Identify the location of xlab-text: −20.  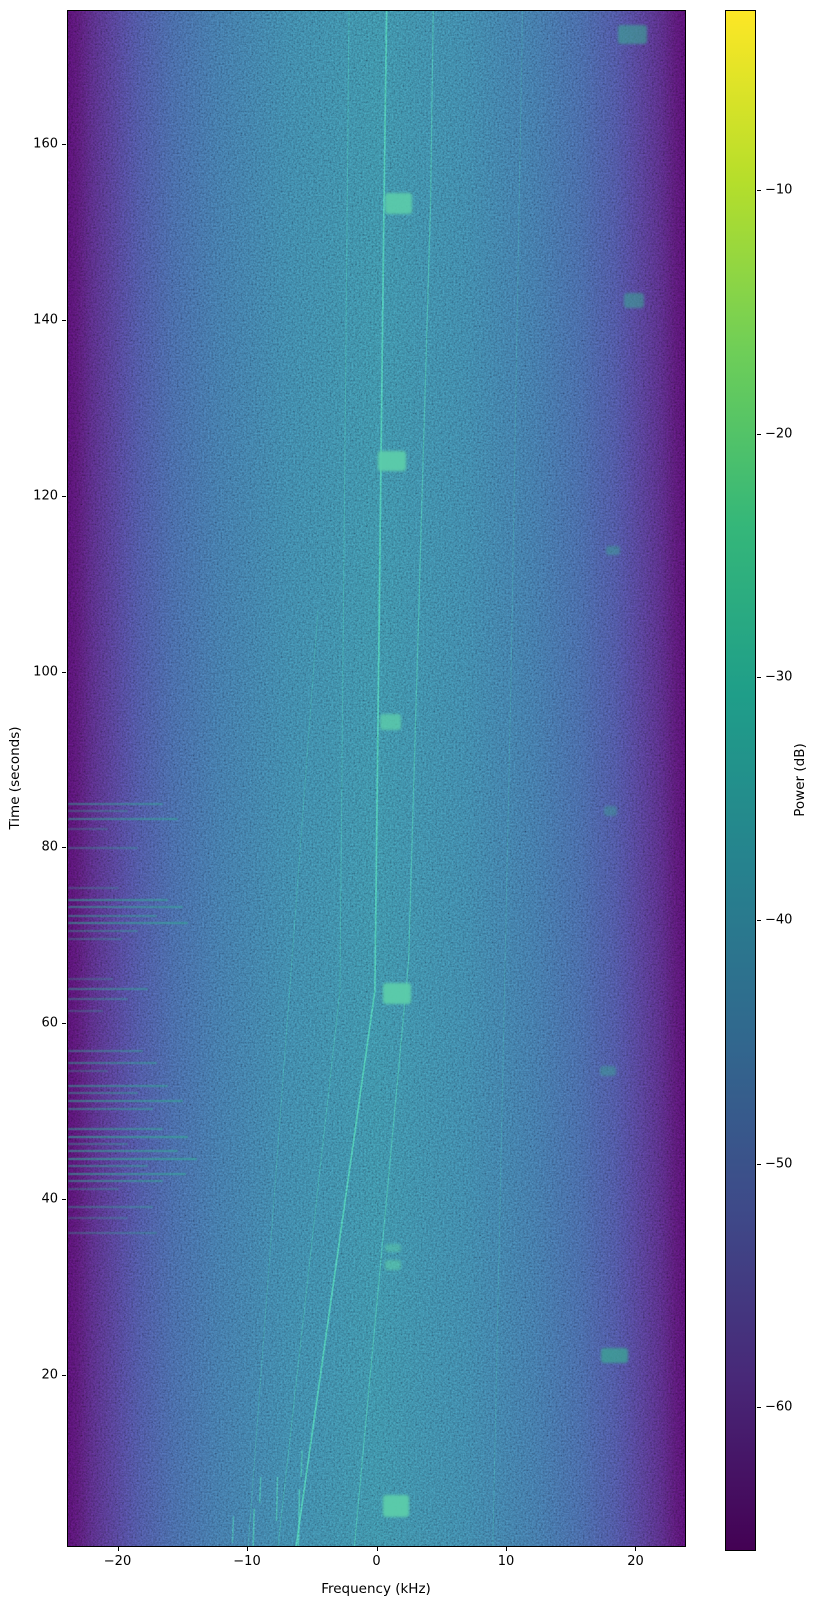
(117, 1561).